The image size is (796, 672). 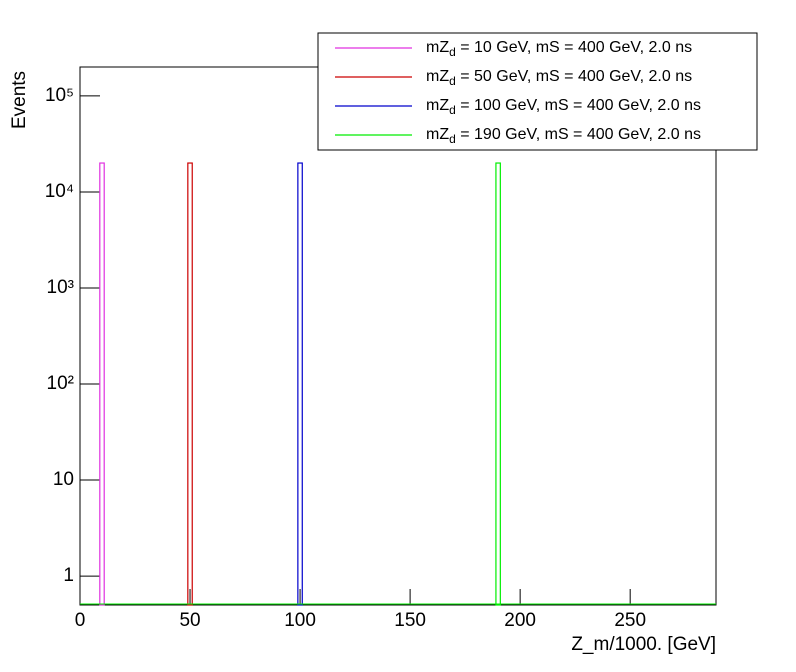 What do you see at coordinates (60, 383) in the screenshot?
I see `y-tick-label: 10²` at bounding box center [60, 383].